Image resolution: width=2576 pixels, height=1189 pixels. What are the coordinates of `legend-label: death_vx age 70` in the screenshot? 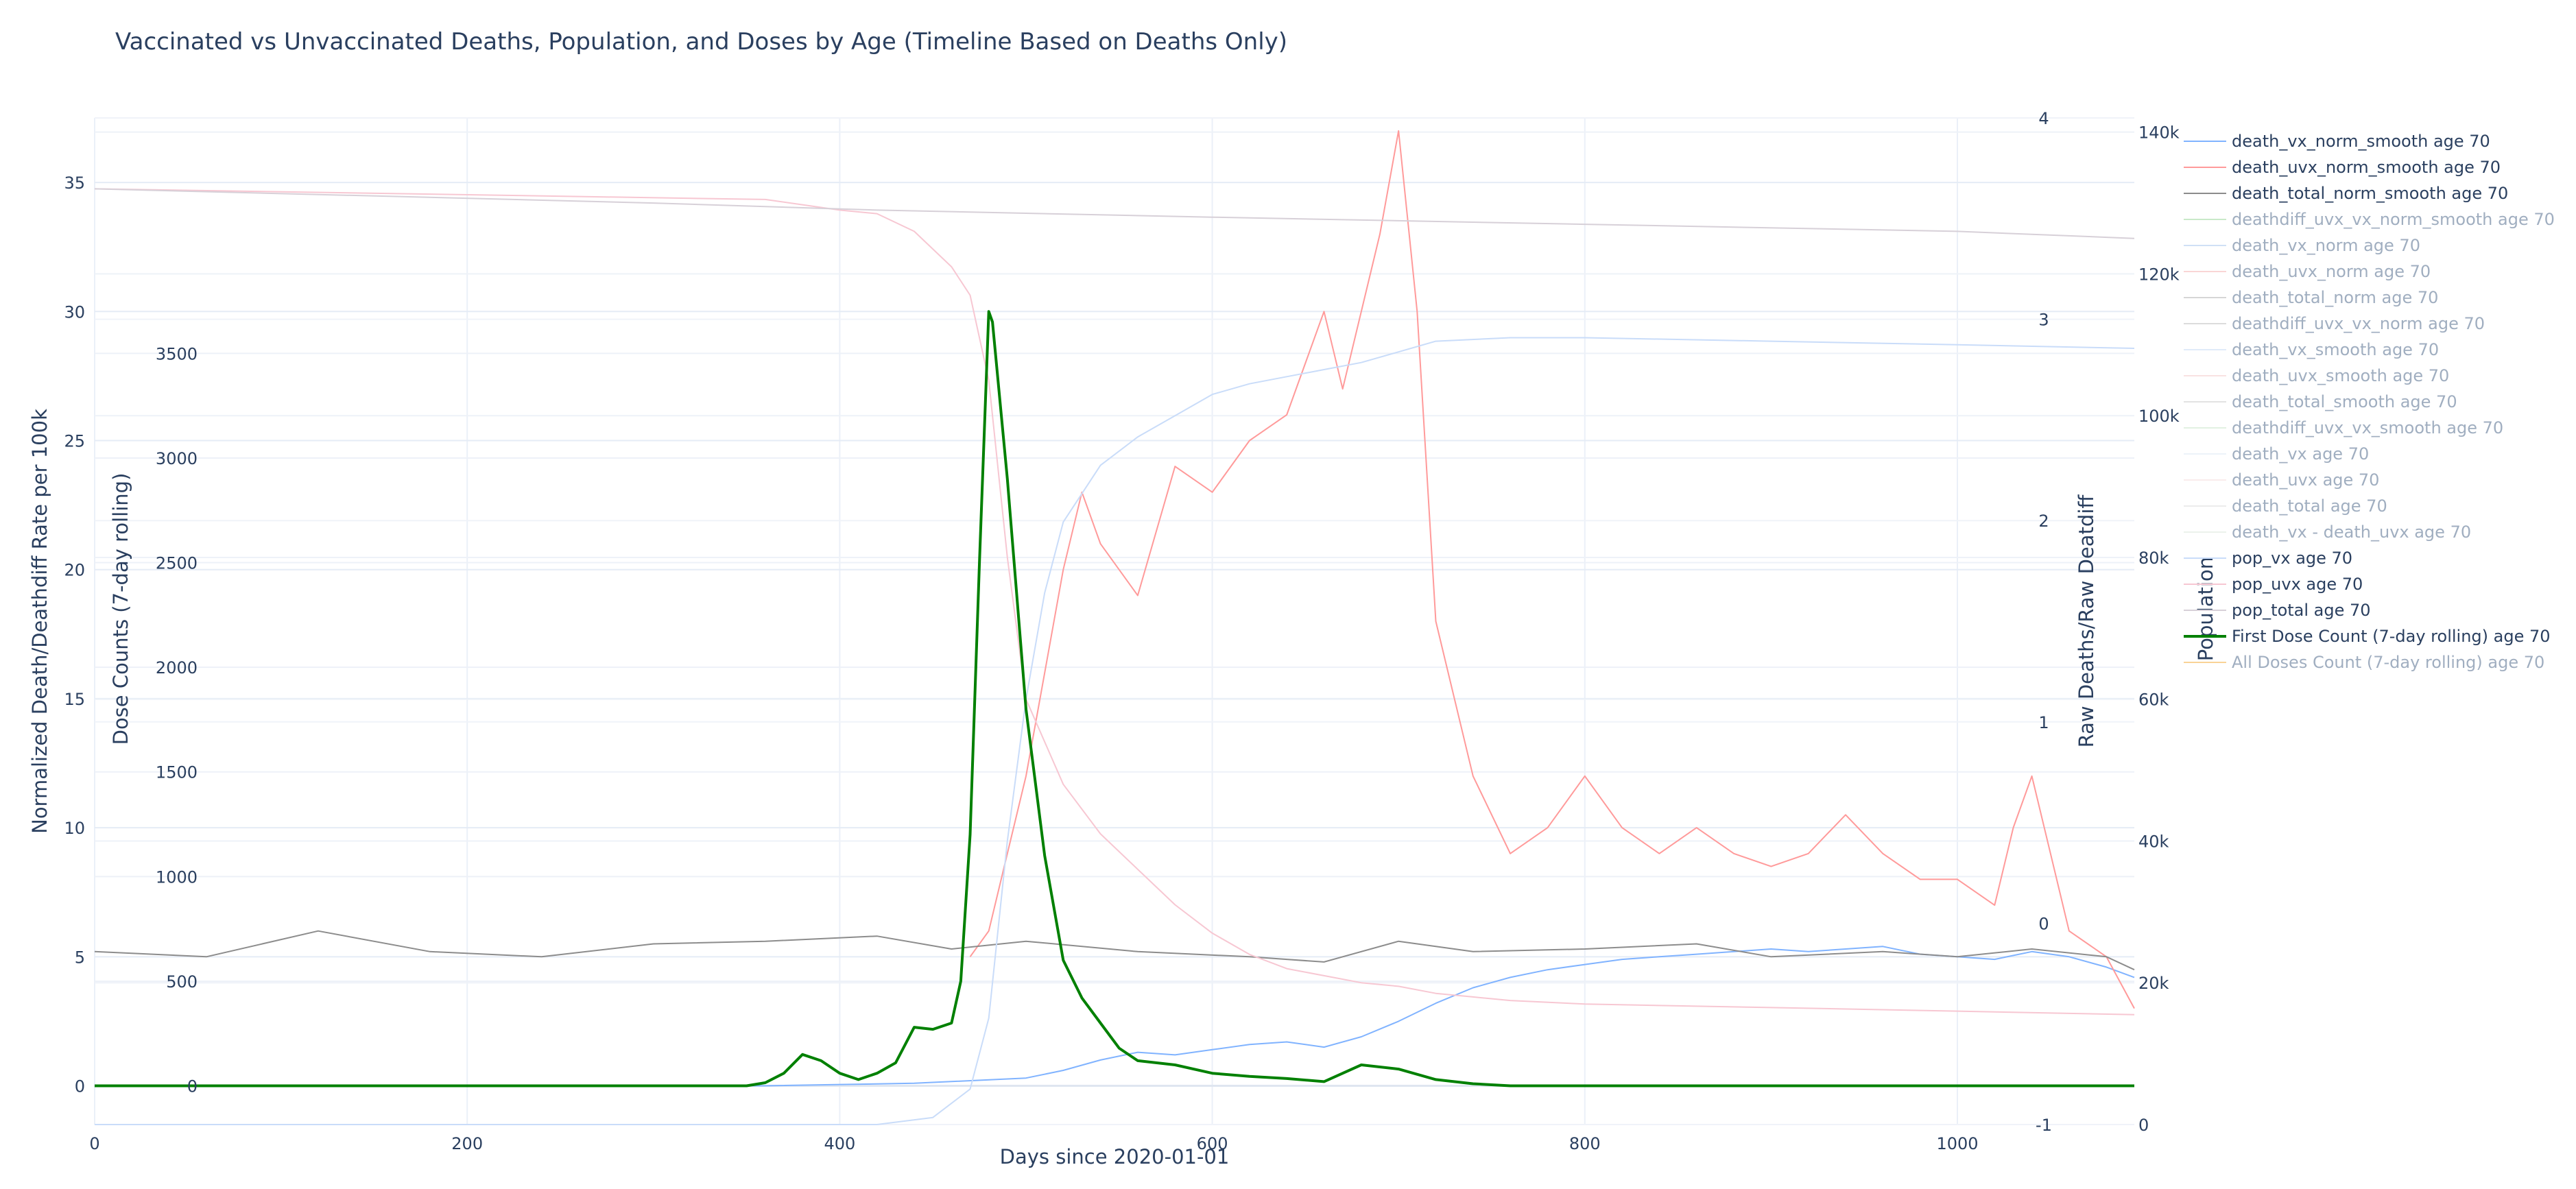 It's located at (2300, 454).